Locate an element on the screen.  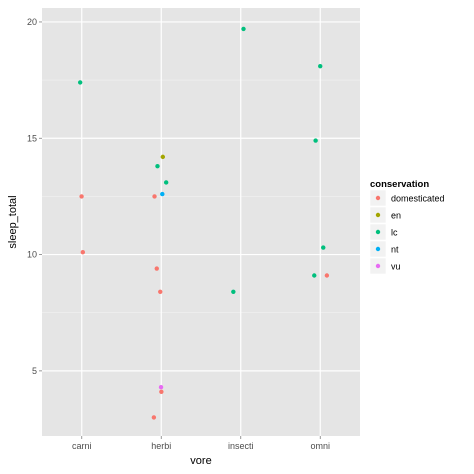
legend-label: en is located at coordinates (396, 216).